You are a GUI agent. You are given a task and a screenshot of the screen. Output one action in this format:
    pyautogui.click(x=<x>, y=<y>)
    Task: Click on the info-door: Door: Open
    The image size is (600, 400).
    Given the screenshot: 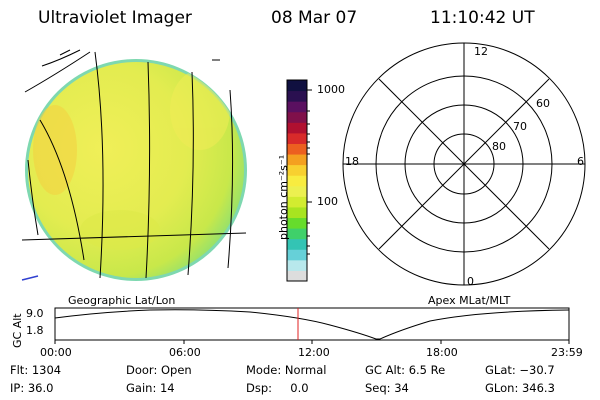 What is the action you would take?
    pyautogui.click(x=159, y=370)
    